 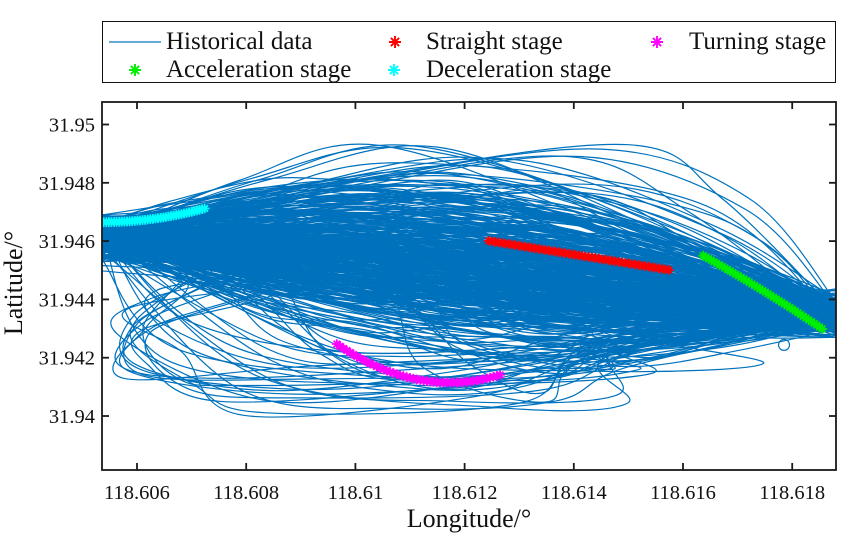 I want to click on legend-asterisk-straight, so click(x=395, y=42).